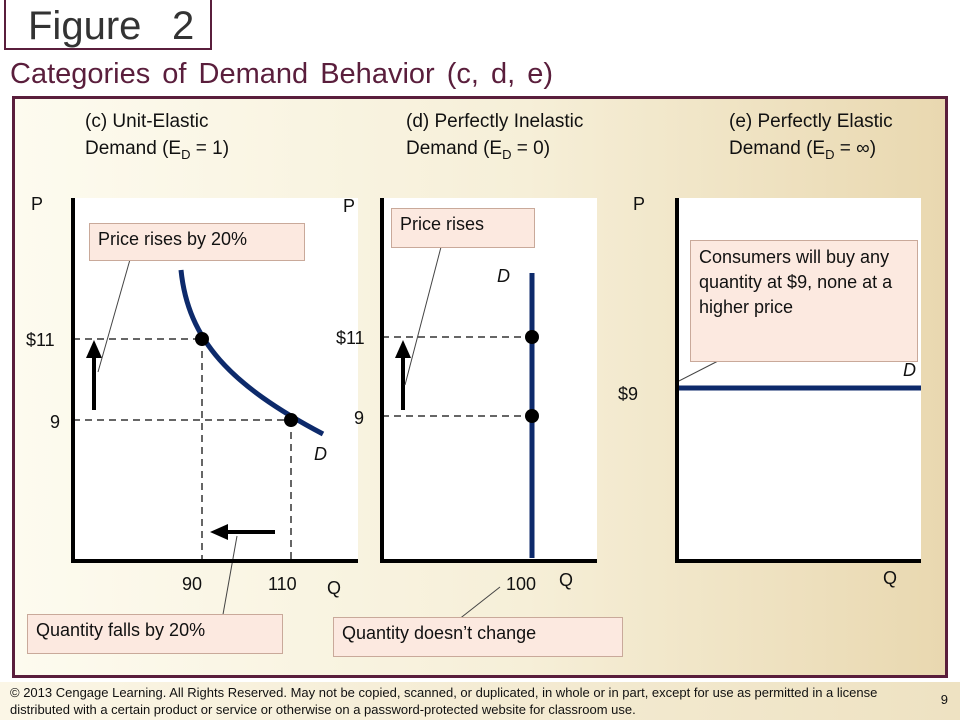 The height and width of the screenshot is (720, 960). I want to click on panel-c-title-line2: Demand (ED = 1), so click(157, 151).